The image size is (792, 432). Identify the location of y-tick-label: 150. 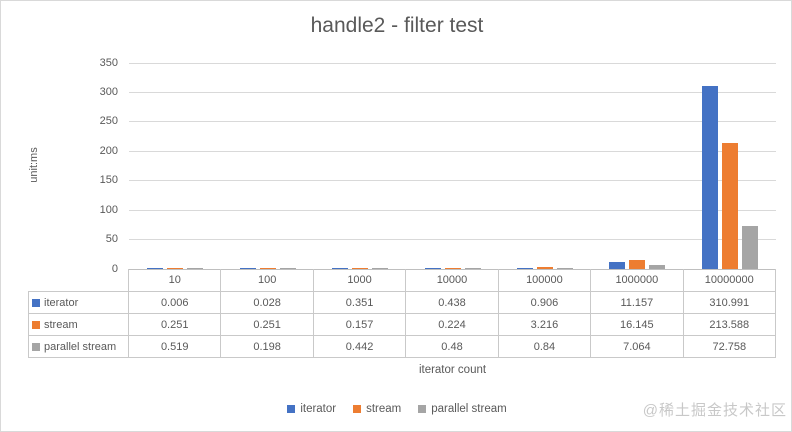
(108, 180).